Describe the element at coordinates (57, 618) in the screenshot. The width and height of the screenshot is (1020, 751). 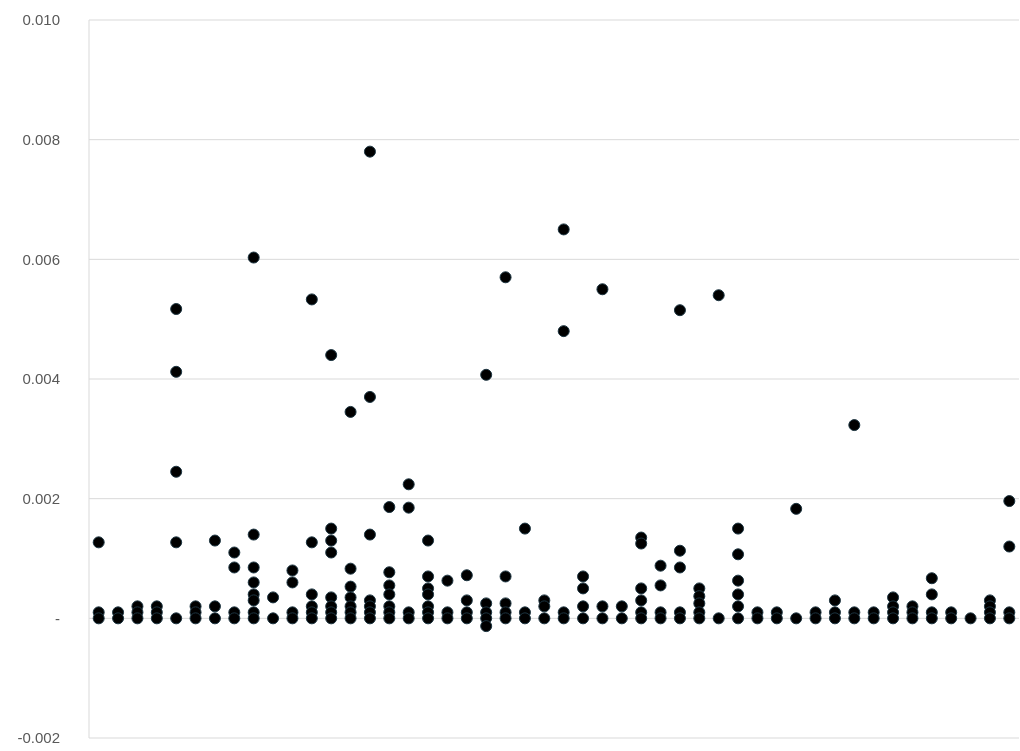
I see `y-tick-label: -` at that location.